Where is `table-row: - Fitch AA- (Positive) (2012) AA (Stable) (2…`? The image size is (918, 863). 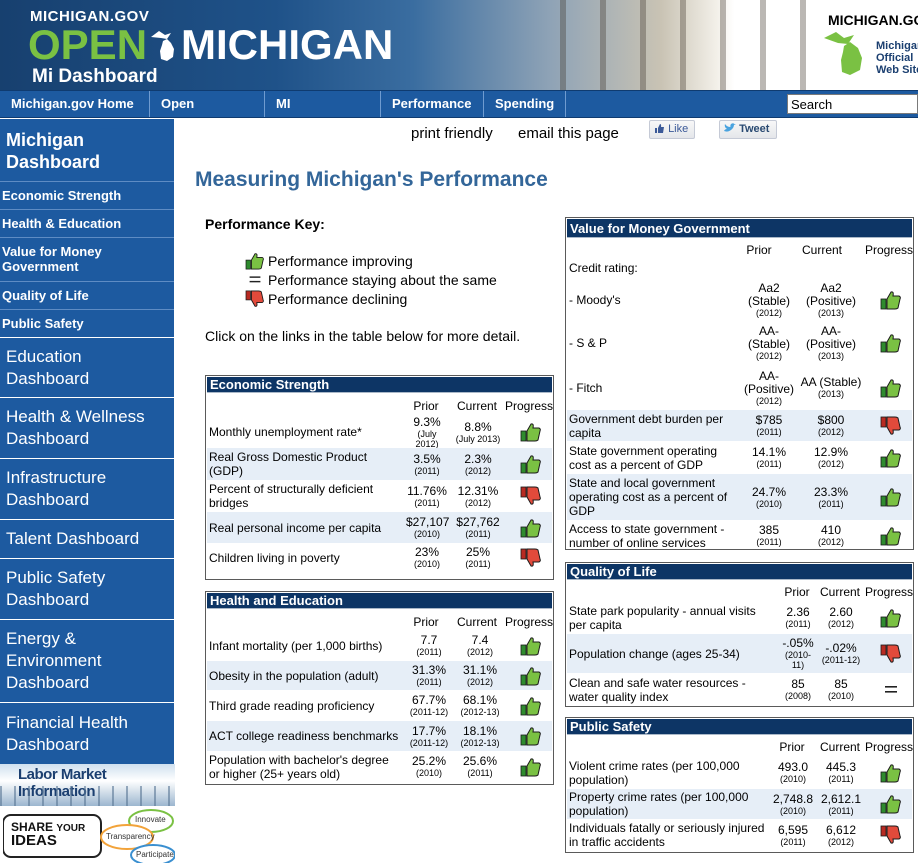 table-row: - Fitch AA- (Positive) (2012) AA (Stable) (2… is located at coordinates (739, 387).